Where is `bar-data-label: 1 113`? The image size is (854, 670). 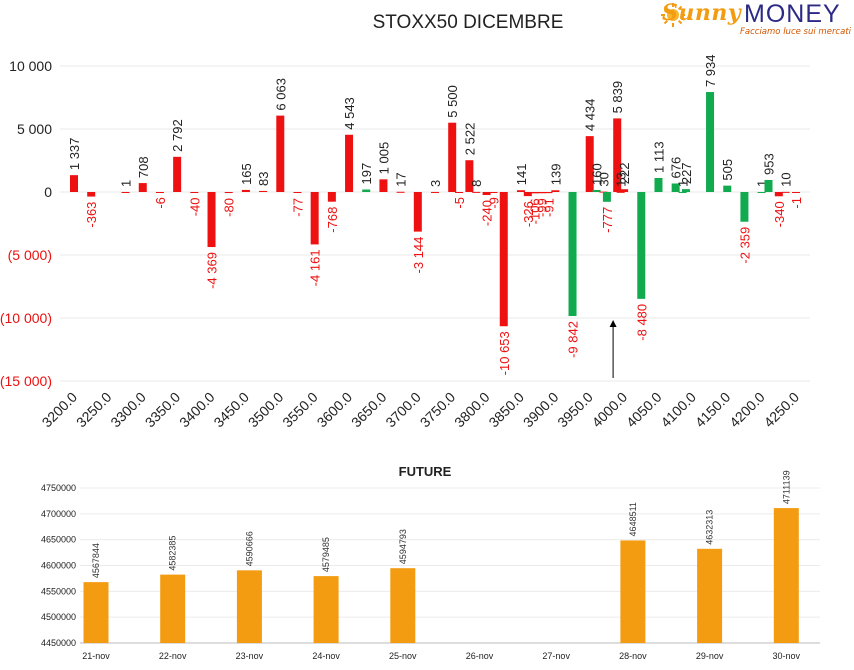 bar-data-label: 1 113 is located at coordinates (658, 157).